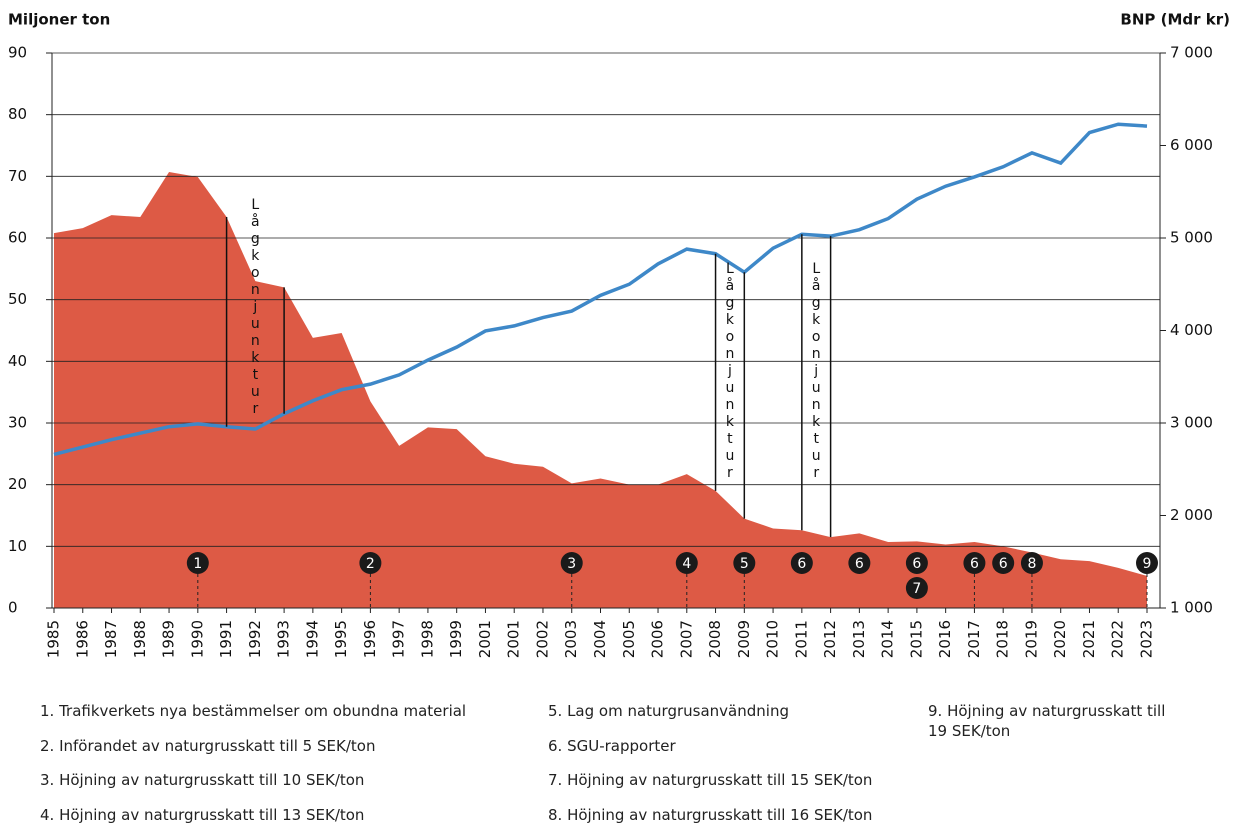 This screenshot has width=1235, height=826. I want to click on marker-label: 3, so click(571, 564).